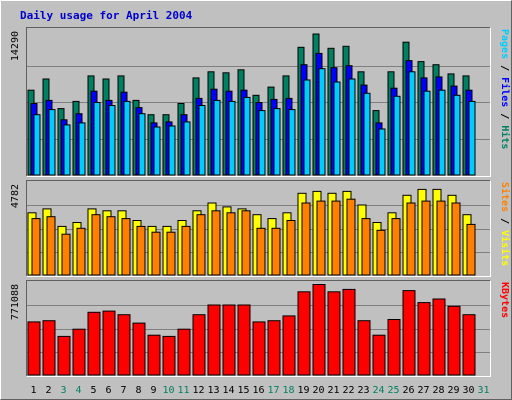 The height and width of the screenshot is (400, 512). What do you see at coordinates (273, 390) in the screenshot?
I see `x-tick-label: 17` at bounding box center [273, 390].